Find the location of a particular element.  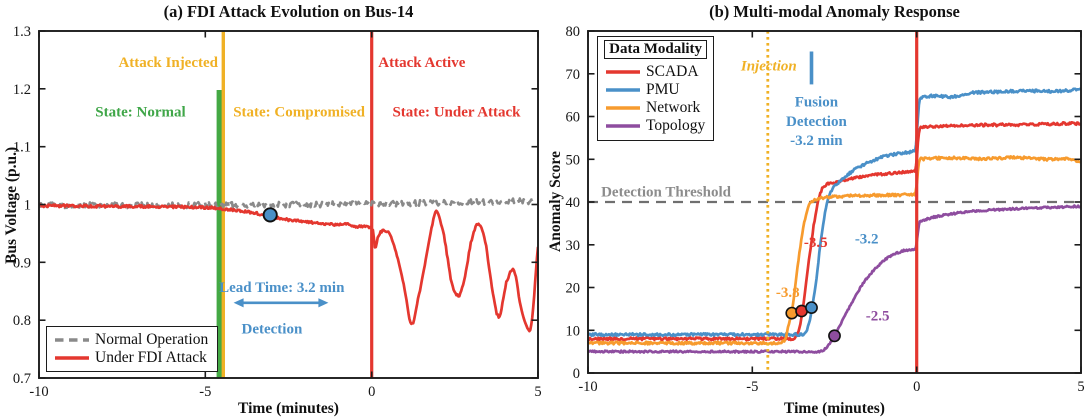

y-tick-label: 50 is located at coordinates (573, 160).